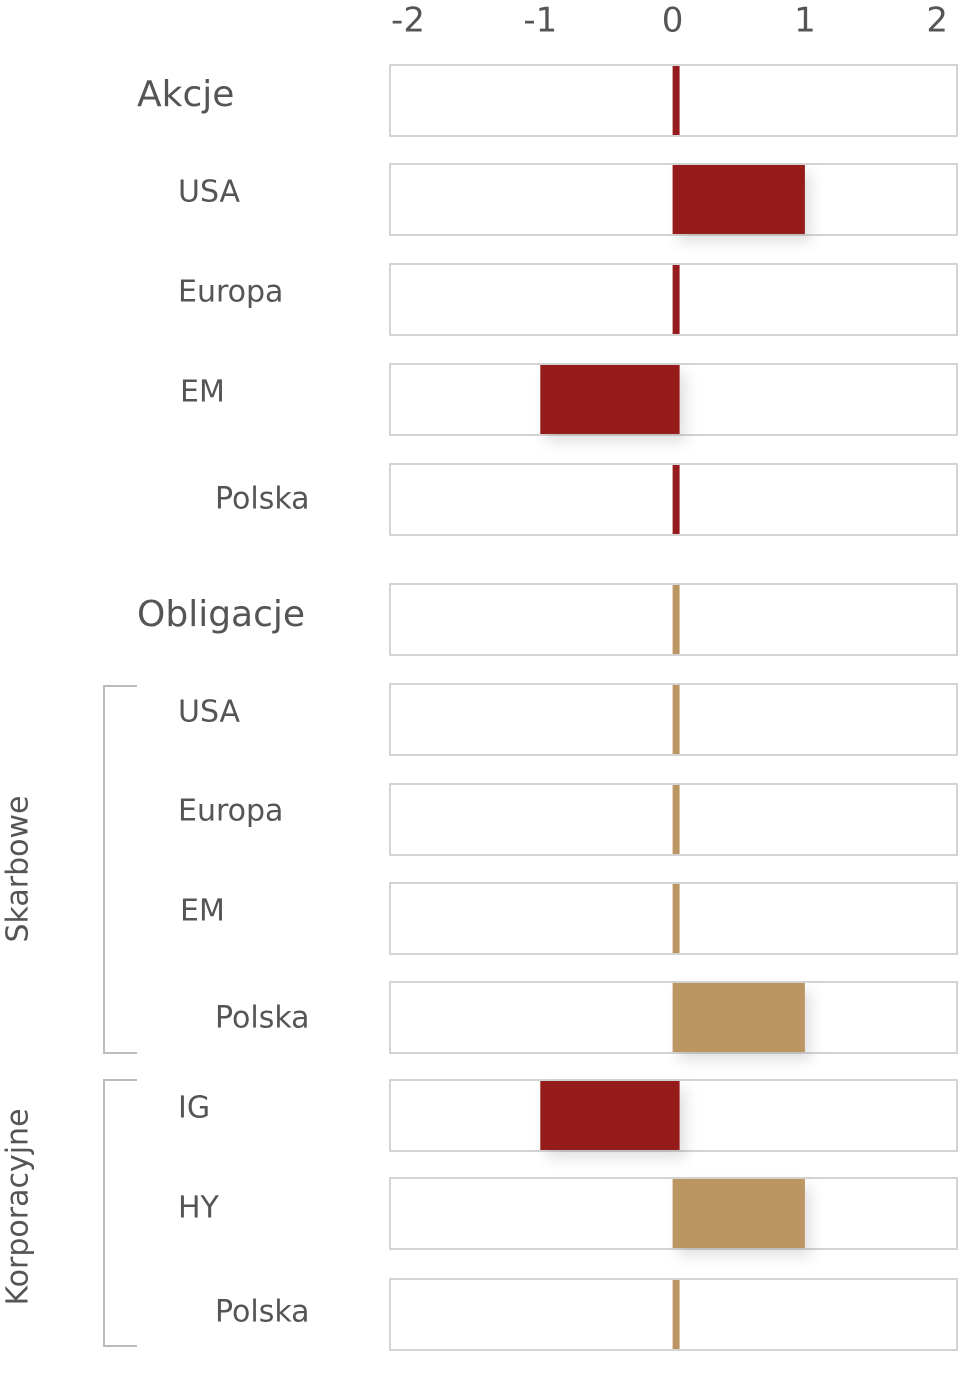 This screenshot has width=959, height=1397. Describe the element at coordinates (805, 21) in the screenshot. I see `x-tick-label: 1` at that location.